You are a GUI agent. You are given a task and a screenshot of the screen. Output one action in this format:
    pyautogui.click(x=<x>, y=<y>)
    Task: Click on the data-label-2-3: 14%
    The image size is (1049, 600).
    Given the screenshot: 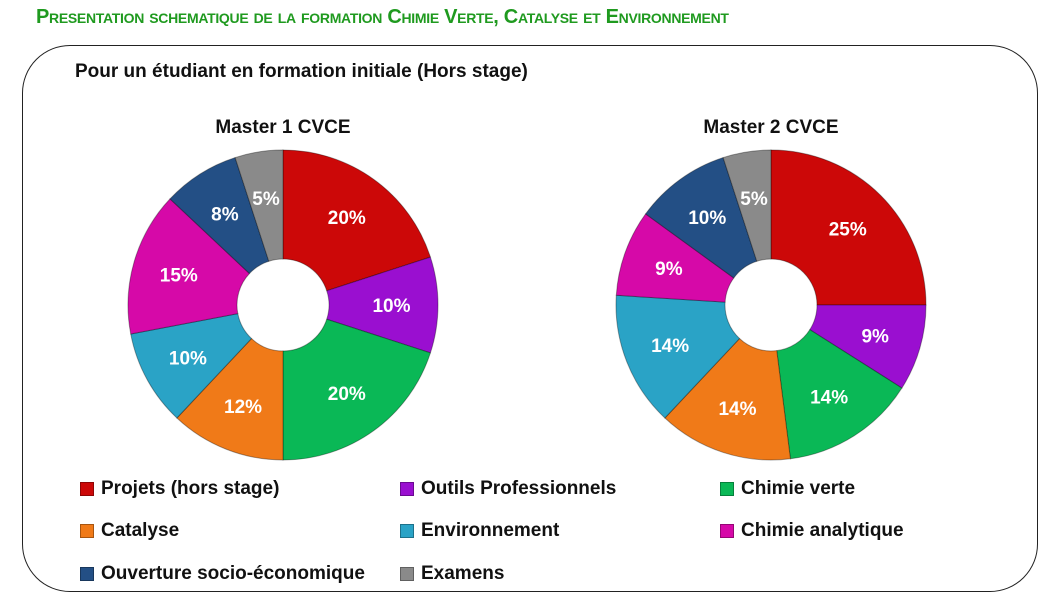 What is the action you would take?
    pyautogui.click(x=737, y=409)
    